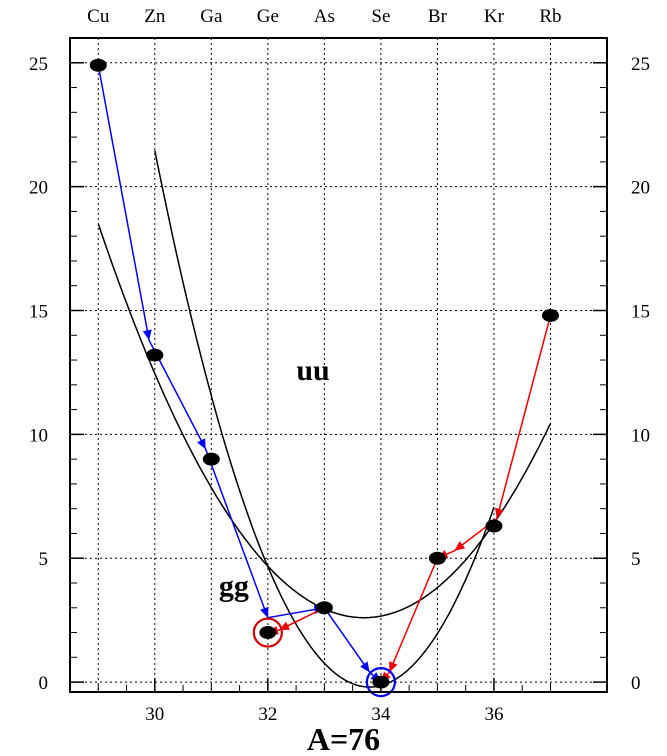 The width and height of the screenshot is (667, 756). Describe the element at coordinates (380, 16) in the screenshot. I see `element-label-se: Se` at that location.